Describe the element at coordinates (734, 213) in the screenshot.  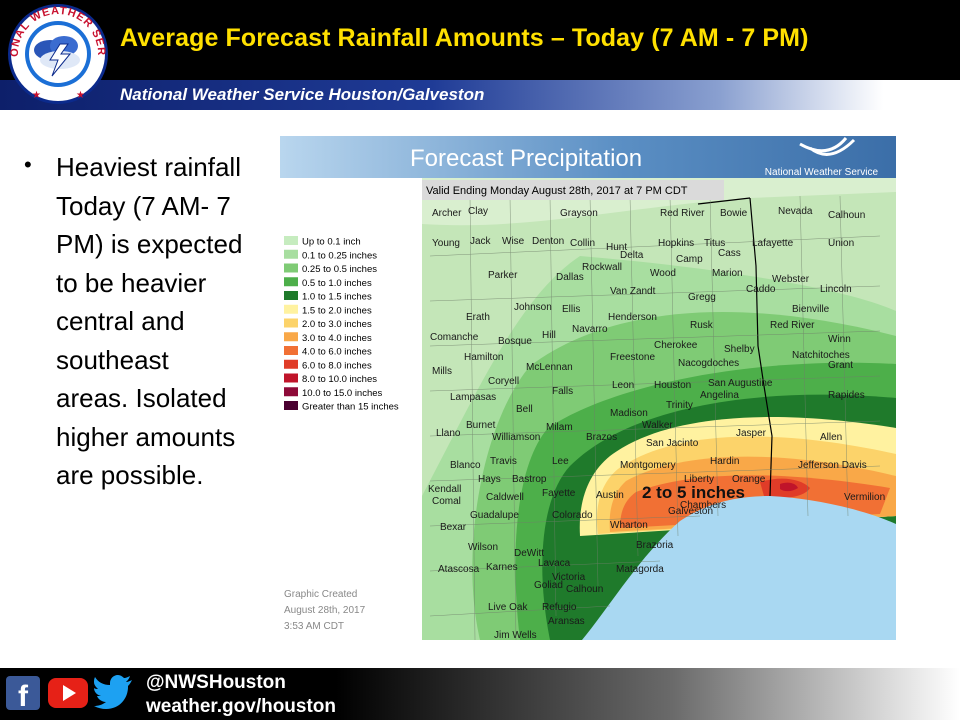
I see `county-label: Bowie` at that location.